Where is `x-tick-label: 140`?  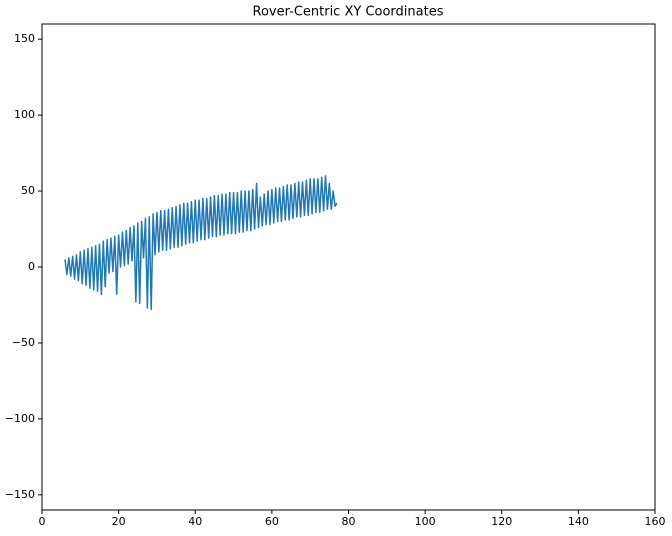
x-tick-label: 140 is located at coordinates (578, 521).